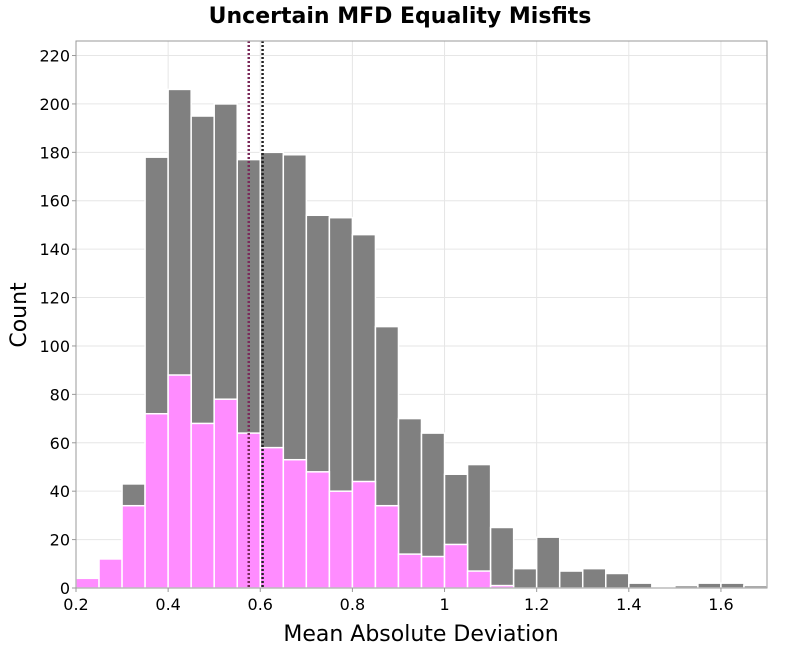 Image resolution: width=800 pixels, height=650 pixels. I want to click on x-tick-label: 0.8, so click(352, 604).